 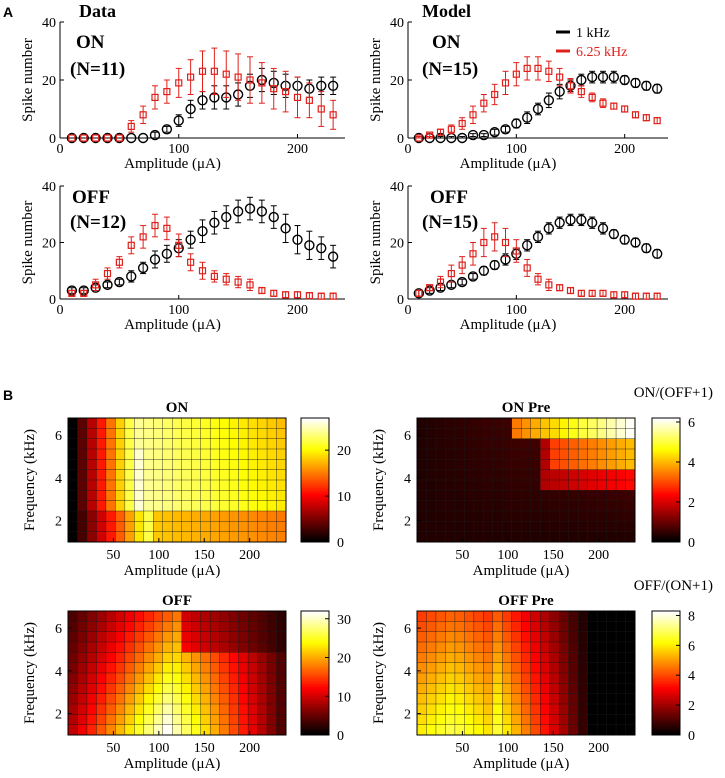 What do you see at coordinates (178, 149) in the screenshot?
I see `x-tick-label: 100` at bounding box center [178, 149].